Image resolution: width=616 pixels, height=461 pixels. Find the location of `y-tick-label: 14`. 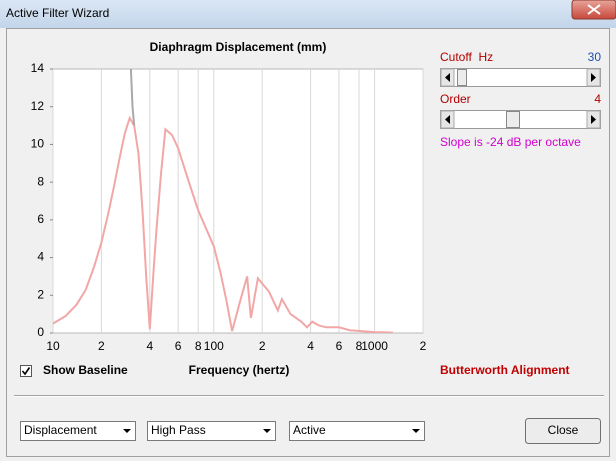

y-tick-label: 14 is located at coordinates (38, 68).